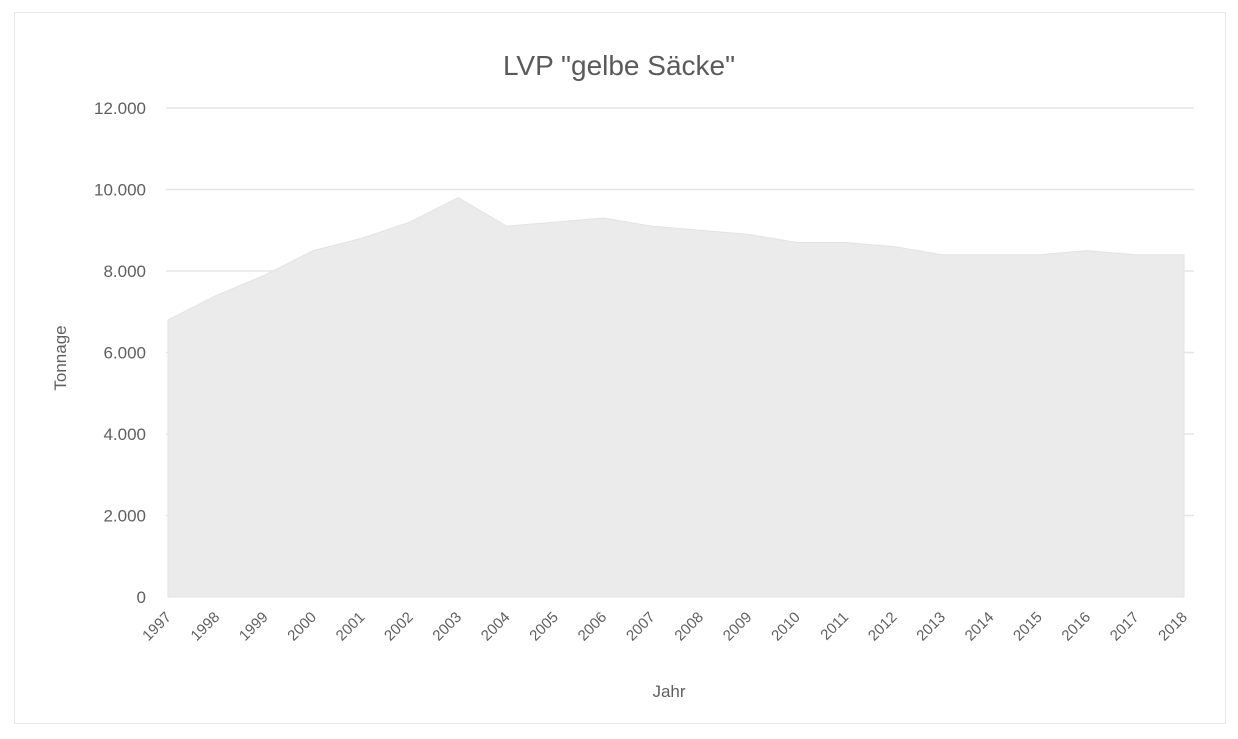 This screenshot has width=1238, height=739. What do you see at coordinates (883, 627) in the screenshot?
I see `x-tick-label: 2012` at bounding box center [883, 627].